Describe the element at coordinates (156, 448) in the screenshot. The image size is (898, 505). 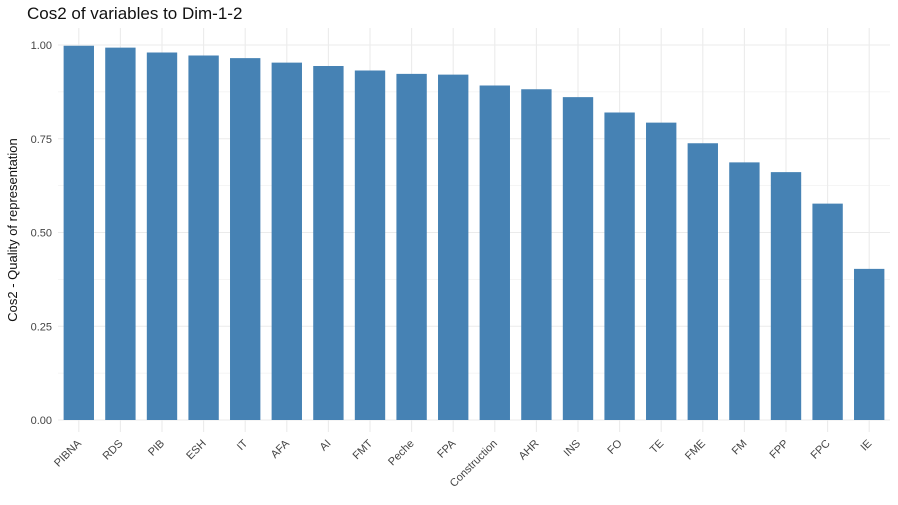
I see `x-tick-label: PIB` at that location.